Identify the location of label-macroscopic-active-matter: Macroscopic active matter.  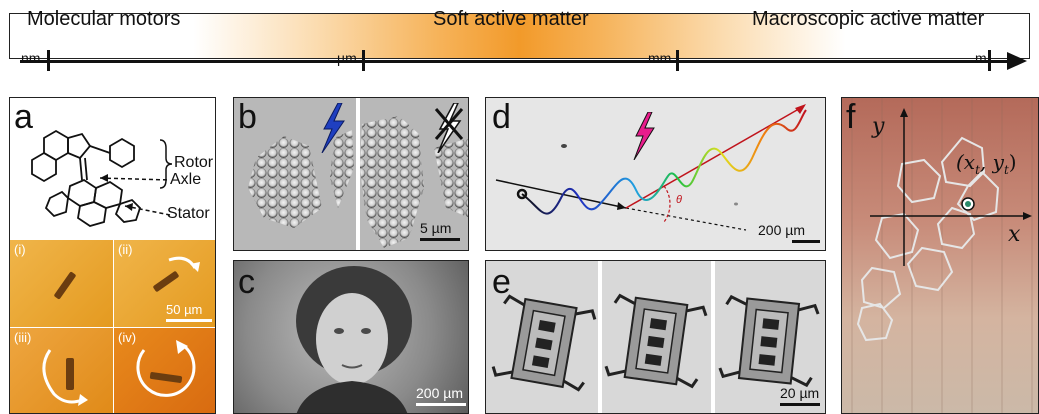
(868, 19).